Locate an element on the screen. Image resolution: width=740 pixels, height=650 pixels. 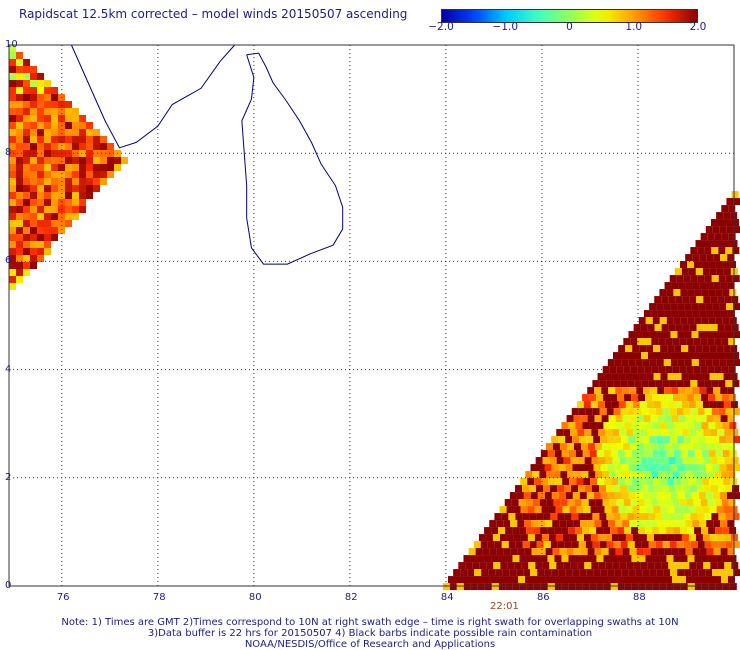
lon-label: 84 is located at coordinates (447, 597).